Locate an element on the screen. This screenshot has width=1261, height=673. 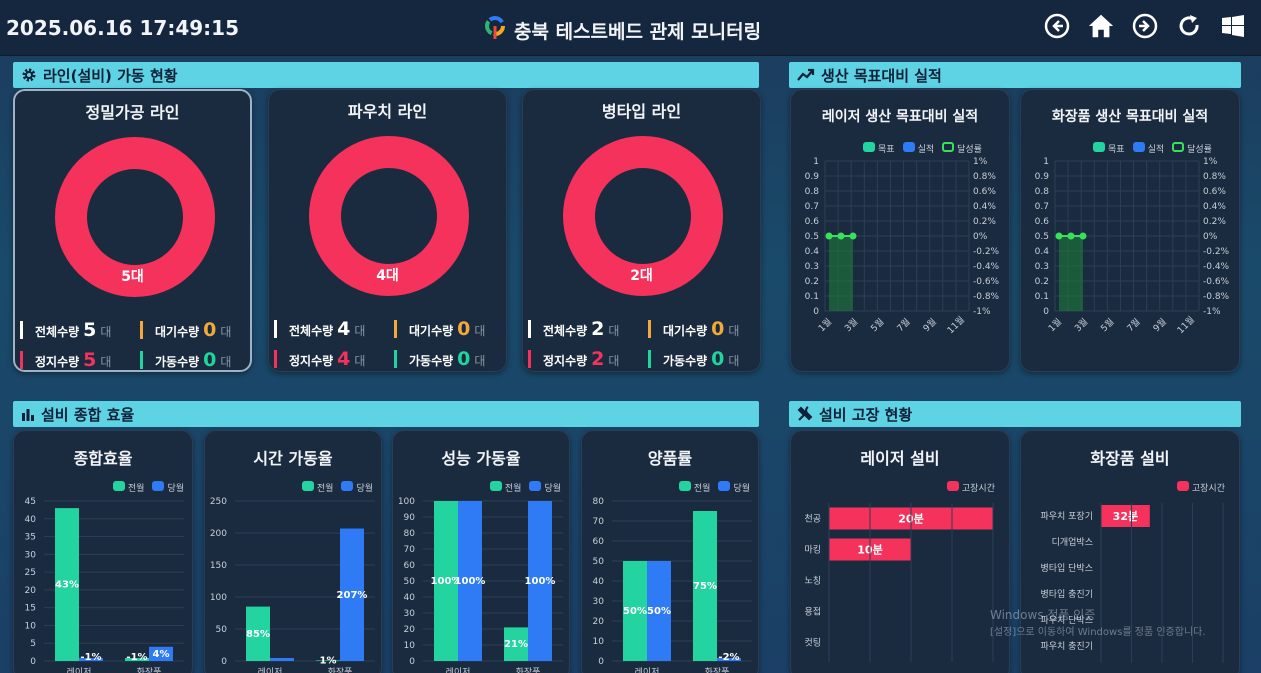
donut-stop-segment is located at coordinates (389, 216).